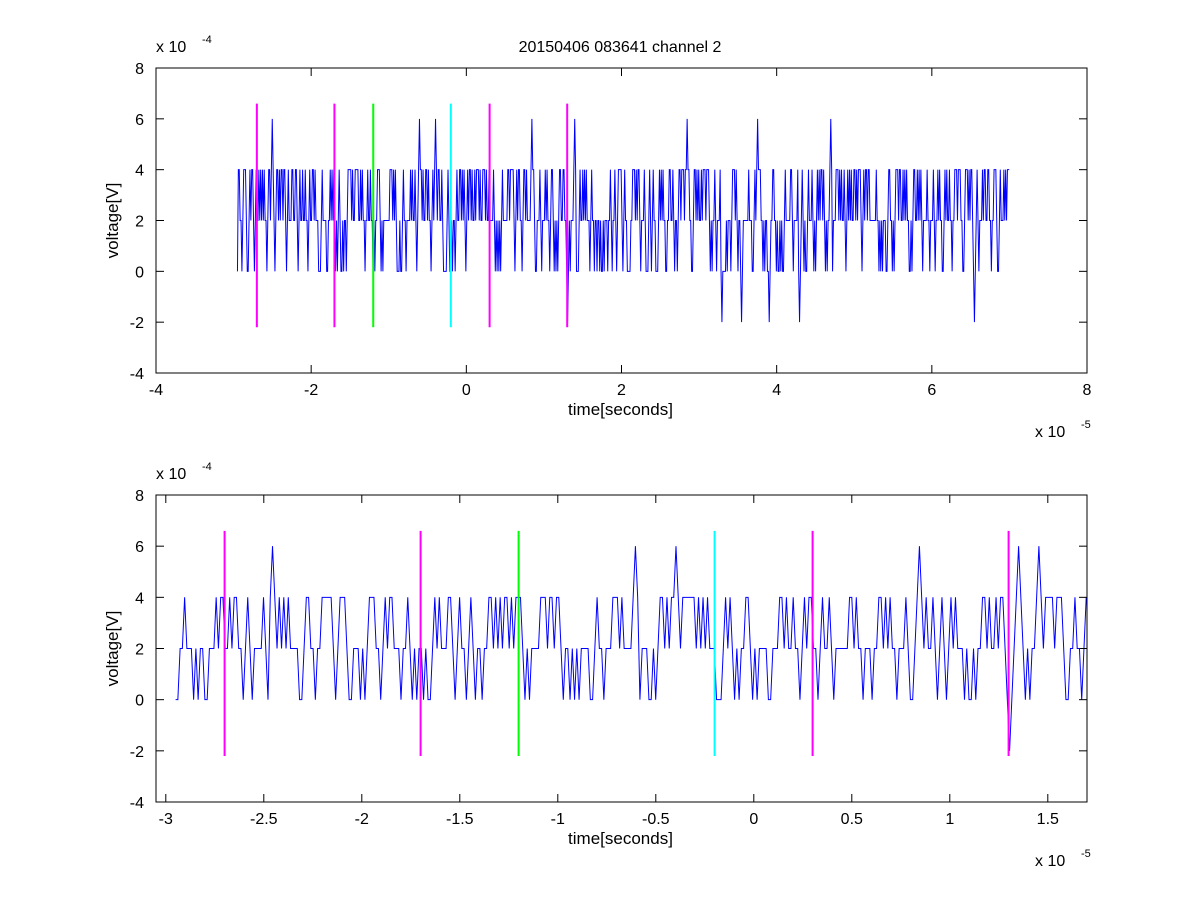  Describe the element at coordinates (623, 220) in the screenshot. I see `signal-trace` at that location.